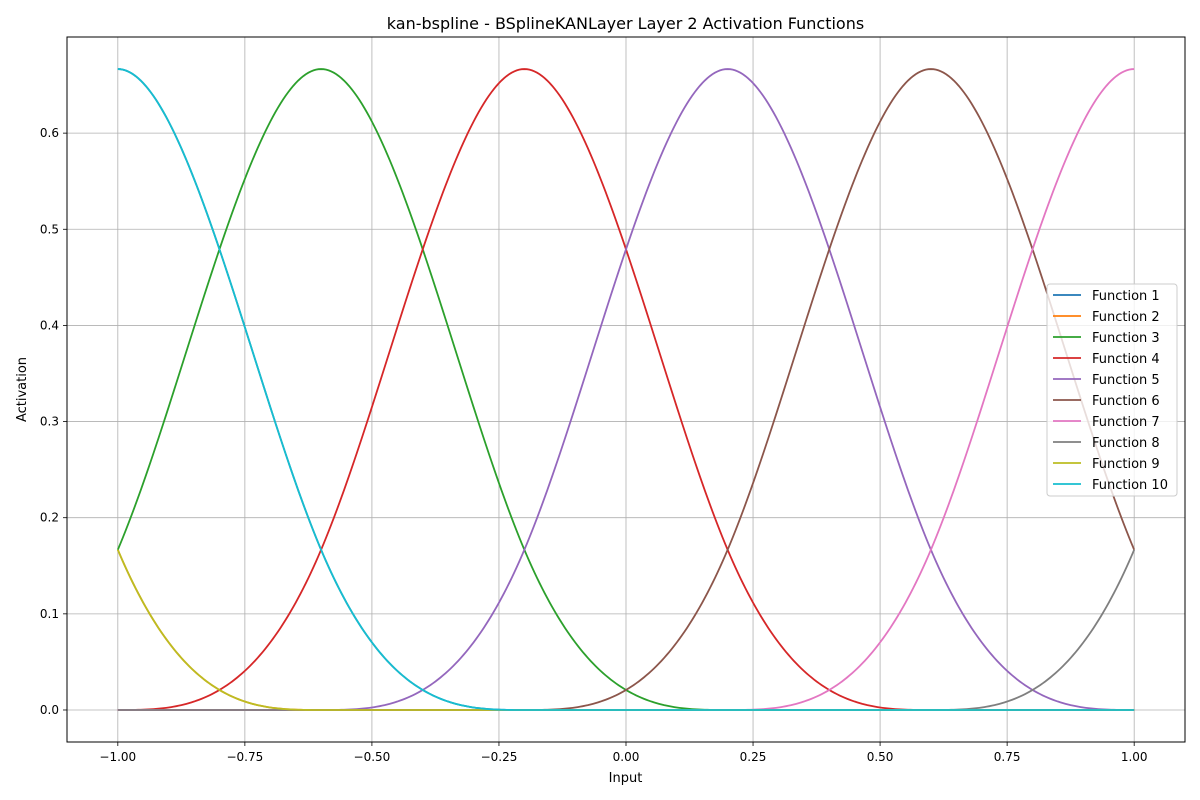 The width and height of the screenshot is (1200, 800). What do you see at coordinates (1126, 380) in the screenshot?
I see `legend-label: Function 5` at bounding box center [1126, 380].